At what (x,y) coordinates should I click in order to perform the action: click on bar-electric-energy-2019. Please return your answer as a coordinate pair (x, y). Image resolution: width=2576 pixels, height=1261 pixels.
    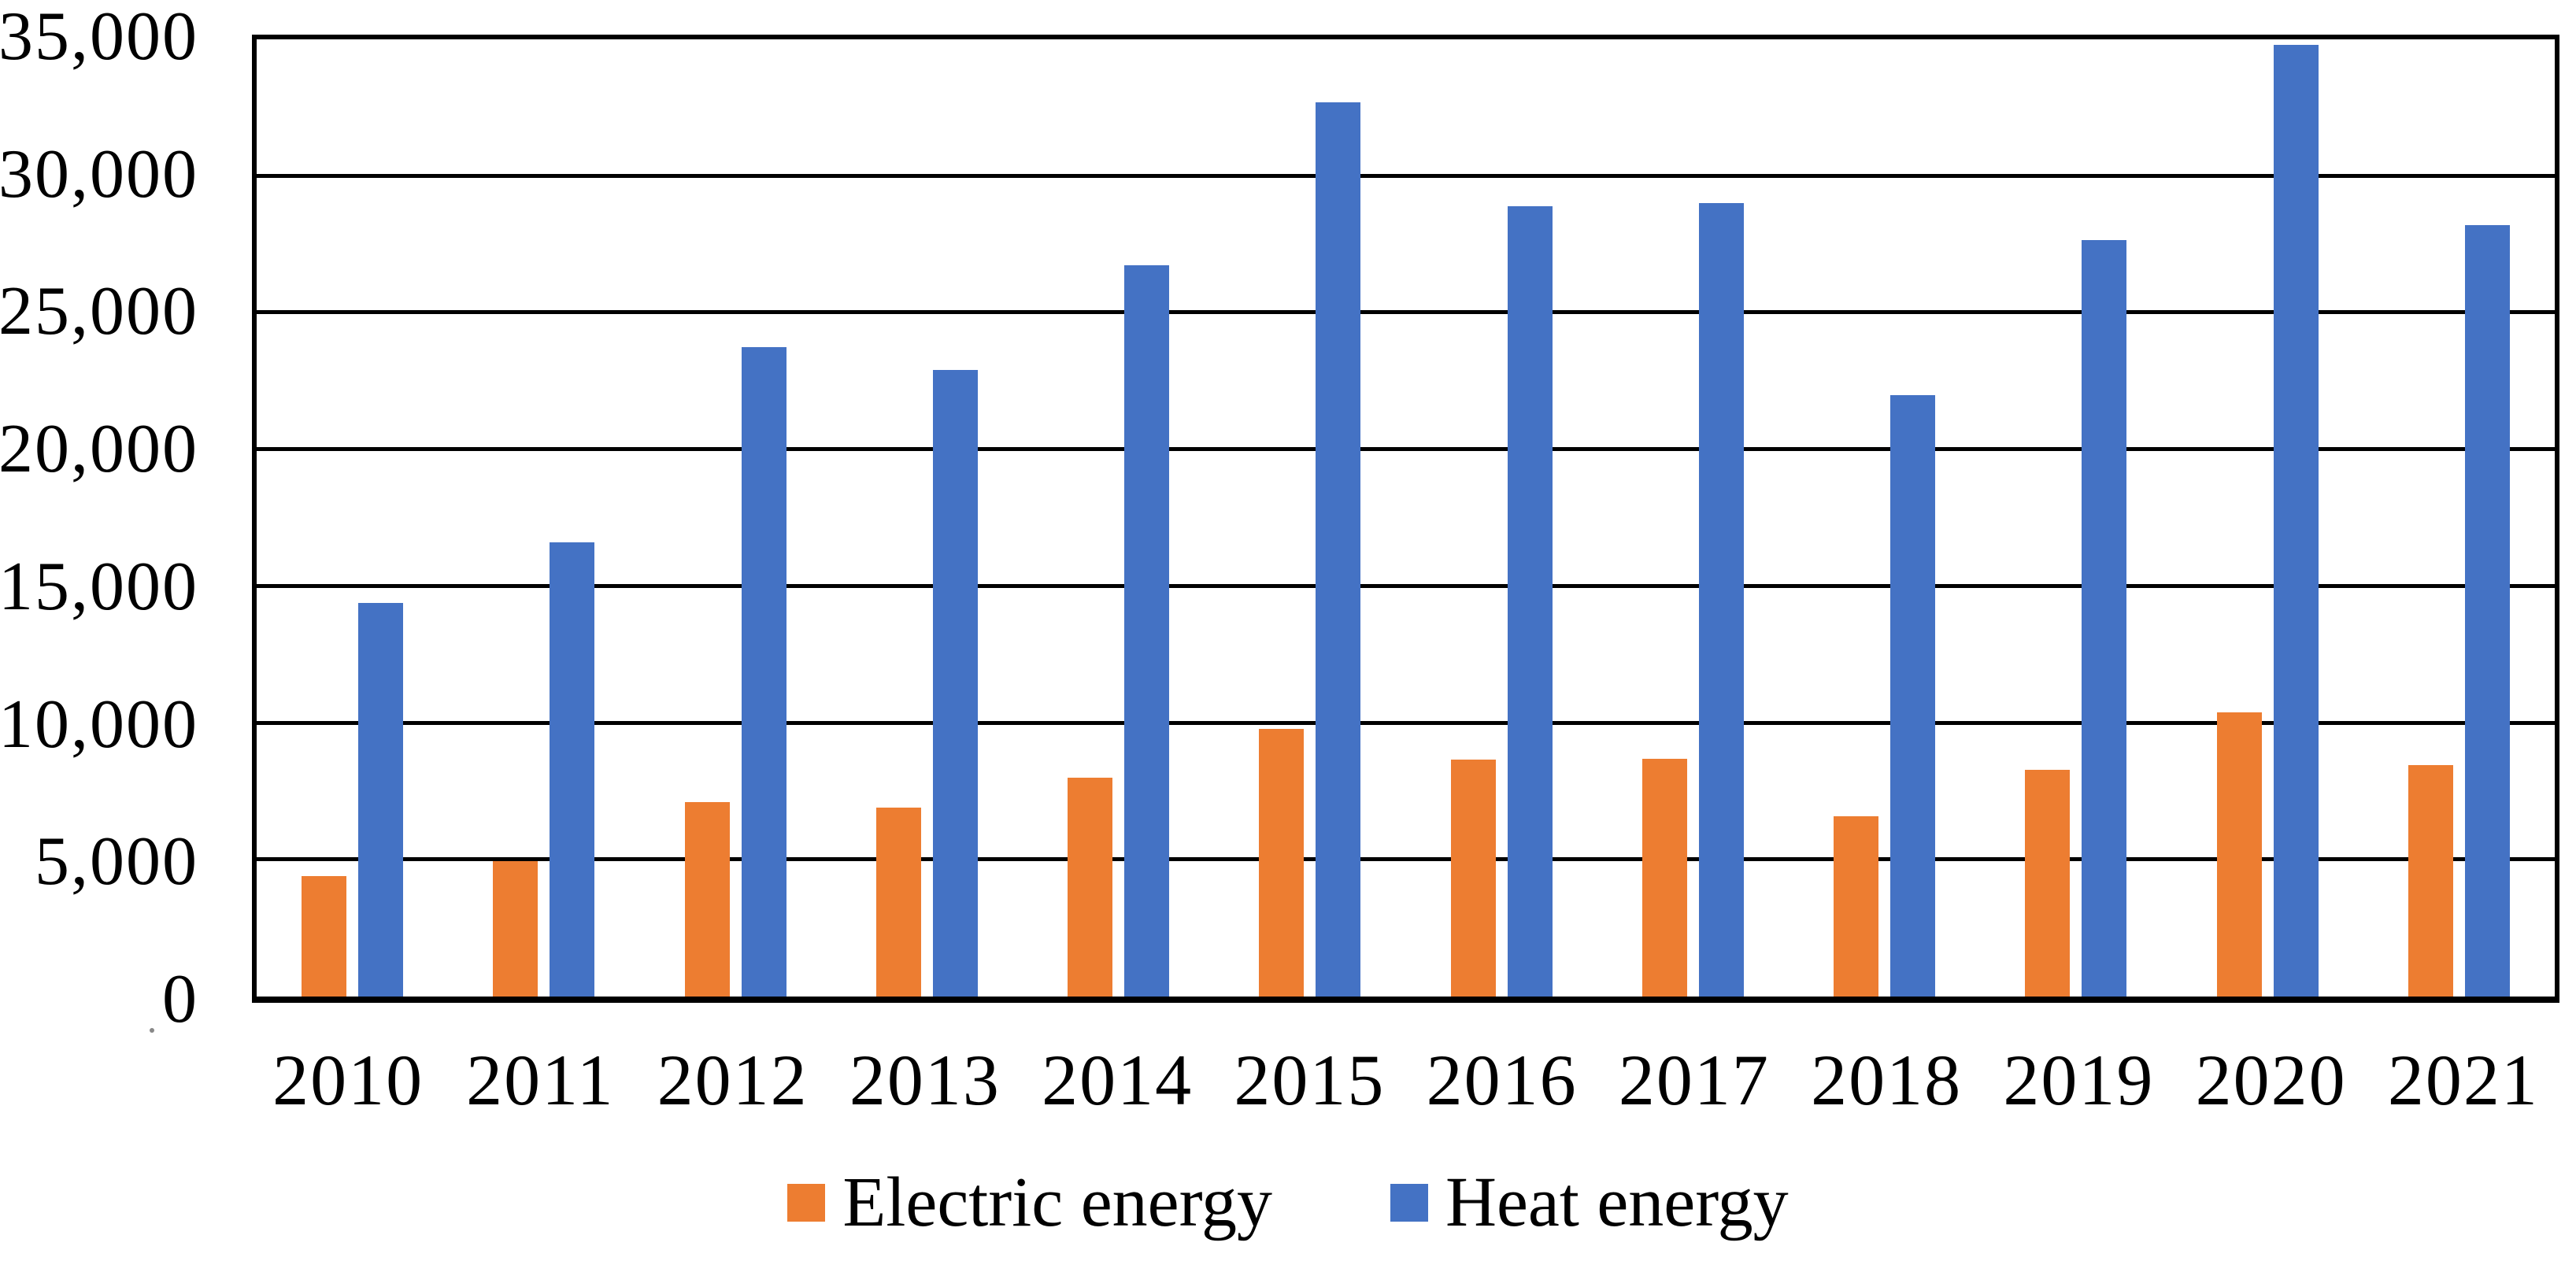
    Looking at the image, I should click on (2048, 883).